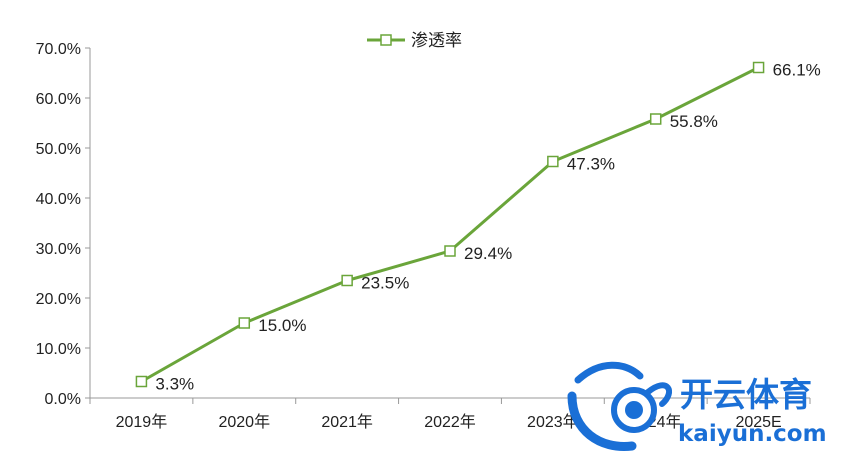 Image resolution: width=848 pixels, height=465 pixels. I want to click on y-tick-label: 50.0%, so click(58, 149).